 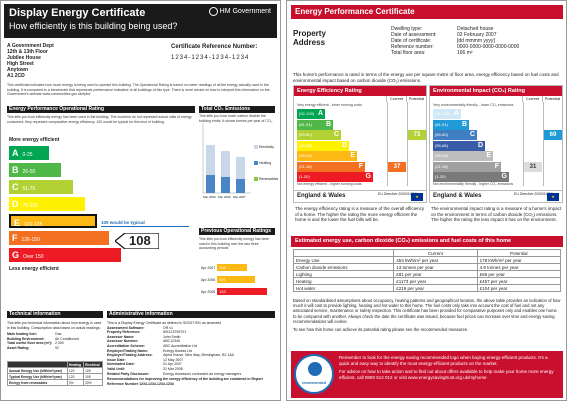 I want to click on table-header-row: Heating Electrical, so click(x=55, y=364).